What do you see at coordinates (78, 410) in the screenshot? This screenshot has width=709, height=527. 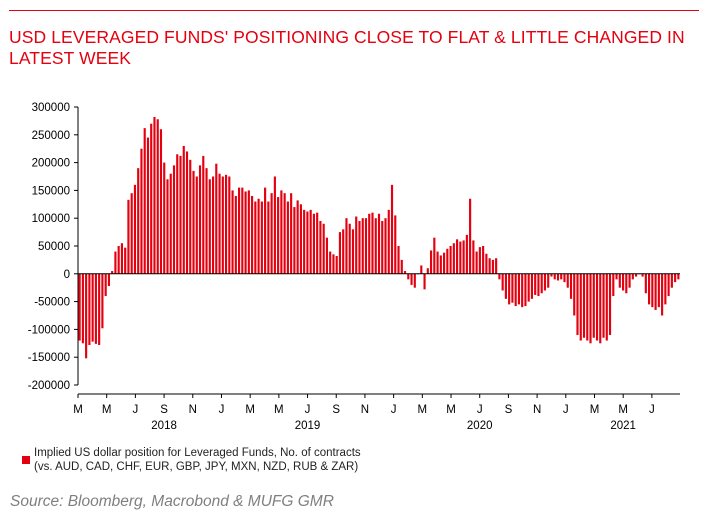 I see `x-tick-label: M` at bounding box center [78, 410].